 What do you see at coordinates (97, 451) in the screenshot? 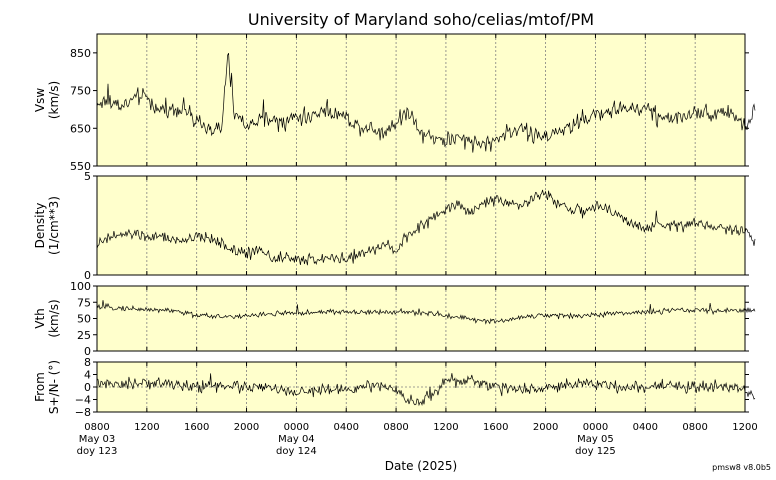
I see `doy-label: doy 123` at bounding box center [97, 451].